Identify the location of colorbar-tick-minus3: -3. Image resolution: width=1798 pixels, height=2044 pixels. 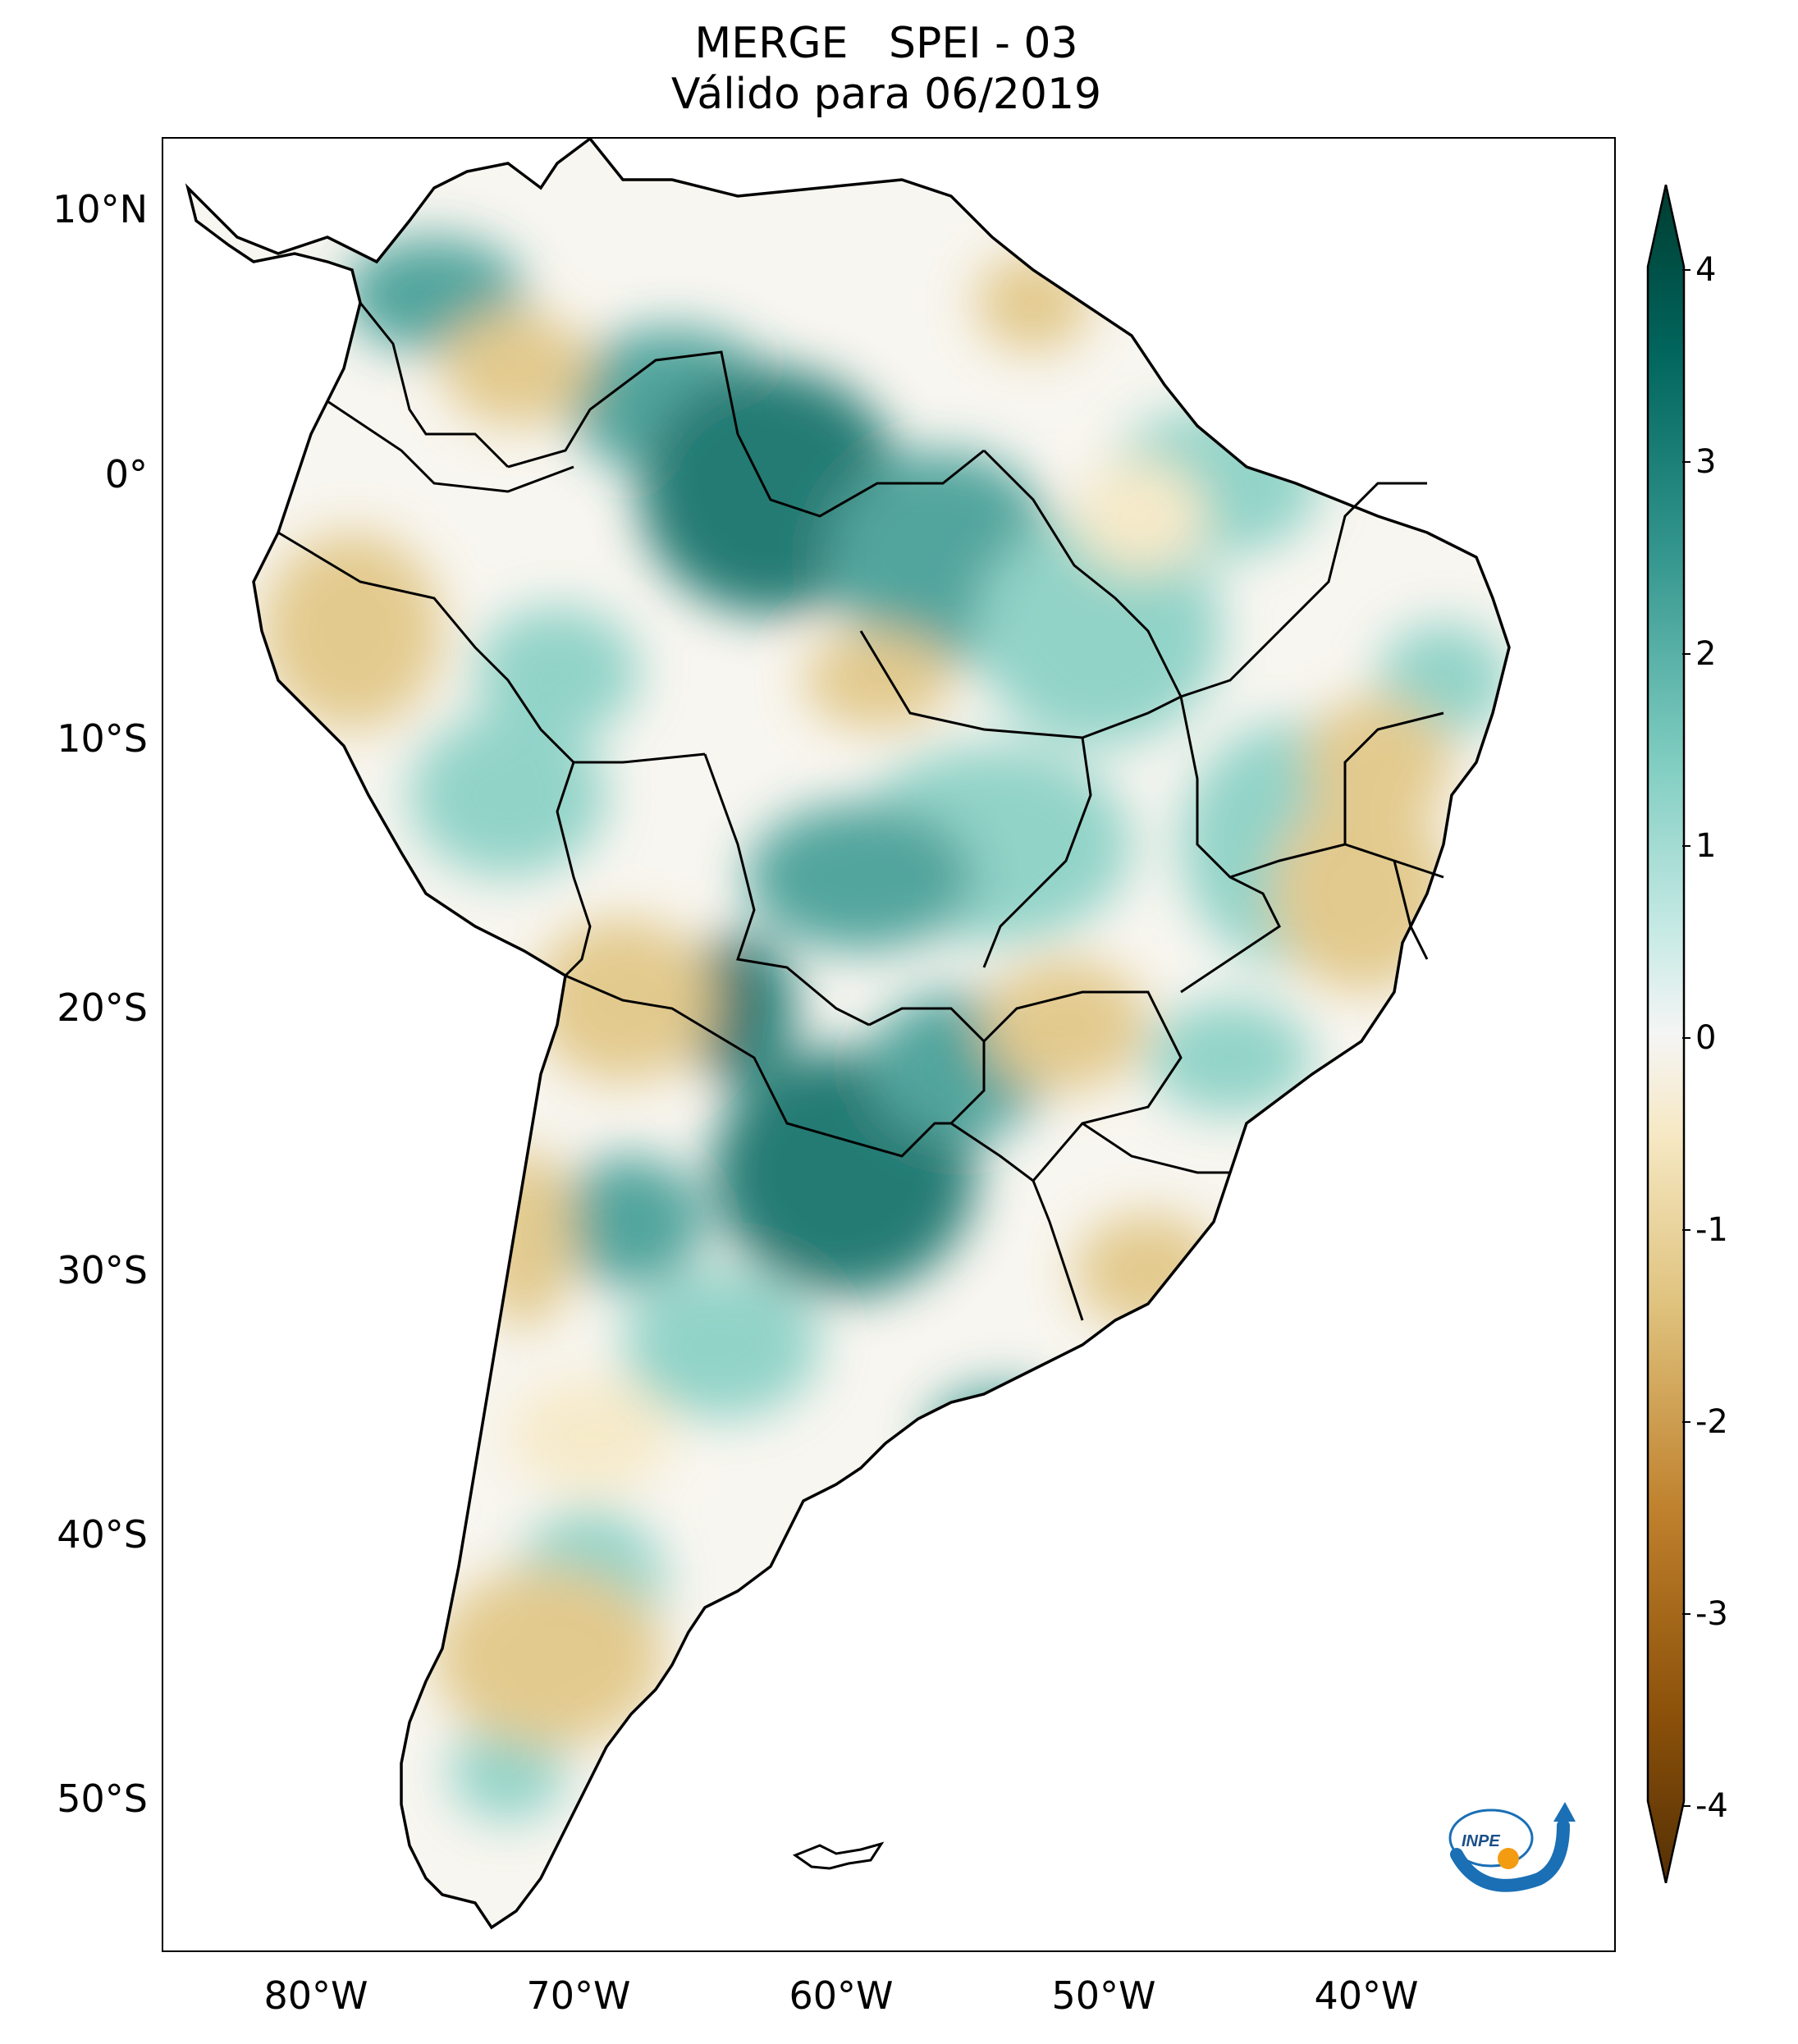
(1711, 1614).